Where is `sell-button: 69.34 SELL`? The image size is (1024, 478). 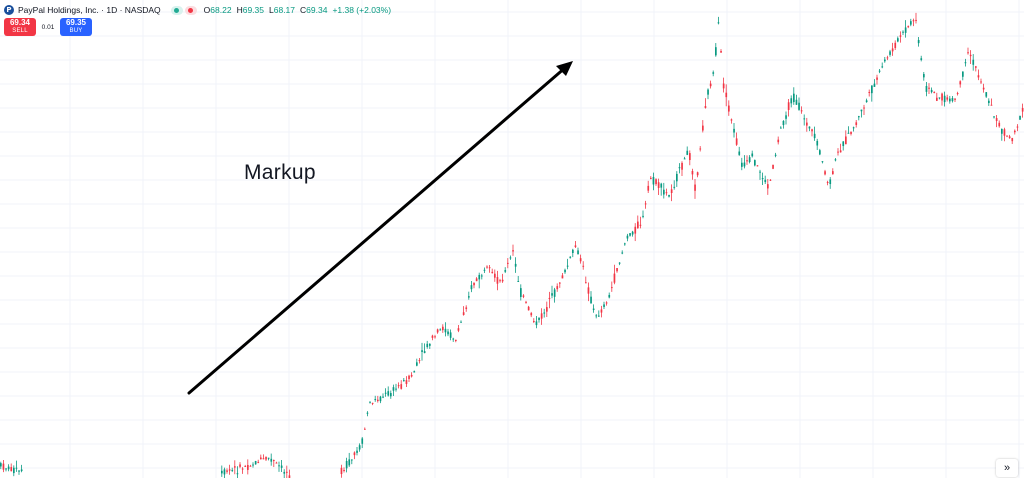
sell-button: 69.34 SELL is located at coordinates (20, 27).